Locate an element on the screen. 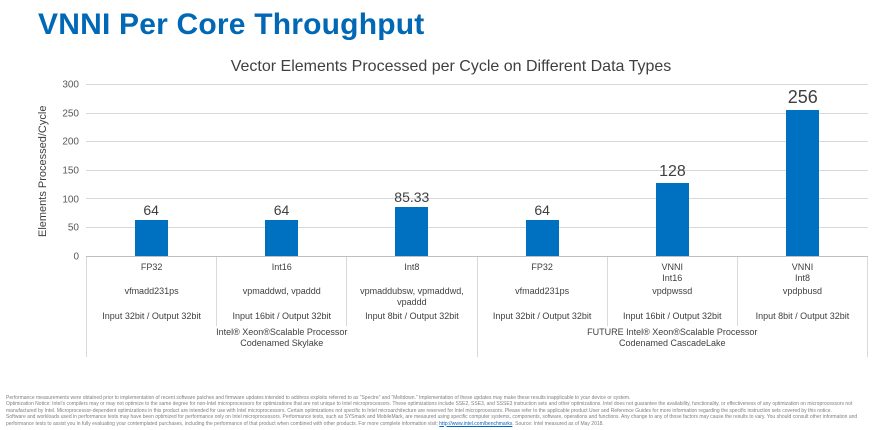 This screenshot has width=878, height=430. disclaimer-source-text: . Source: Intel measured as of May 2018. is located at coordinates (558, 423).